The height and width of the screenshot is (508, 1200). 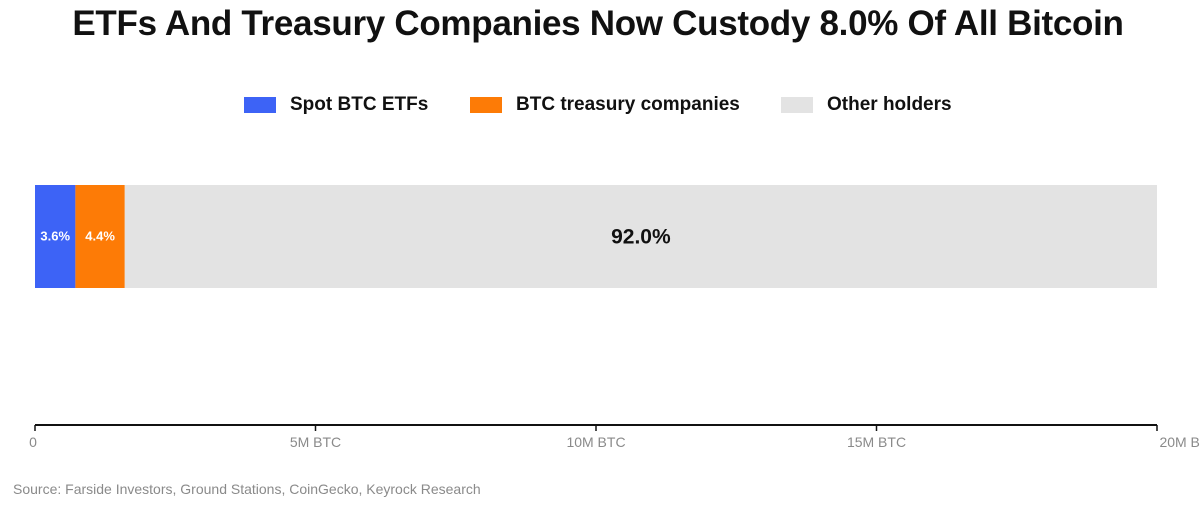 I want to click on legend-label-btc-treasury-companies: BTC treasury companies, so click(x=628, y=104).